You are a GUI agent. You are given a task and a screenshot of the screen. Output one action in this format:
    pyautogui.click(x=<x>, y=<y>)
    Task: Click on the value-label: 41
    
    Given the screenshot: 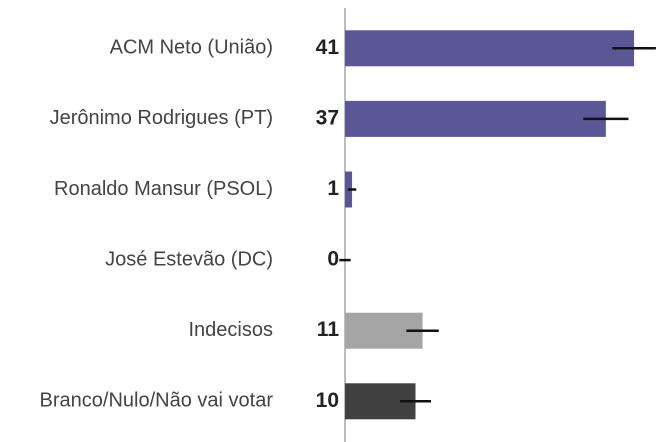 What is the action you would take?
    pyautogui.click(x=328, y=47)
    